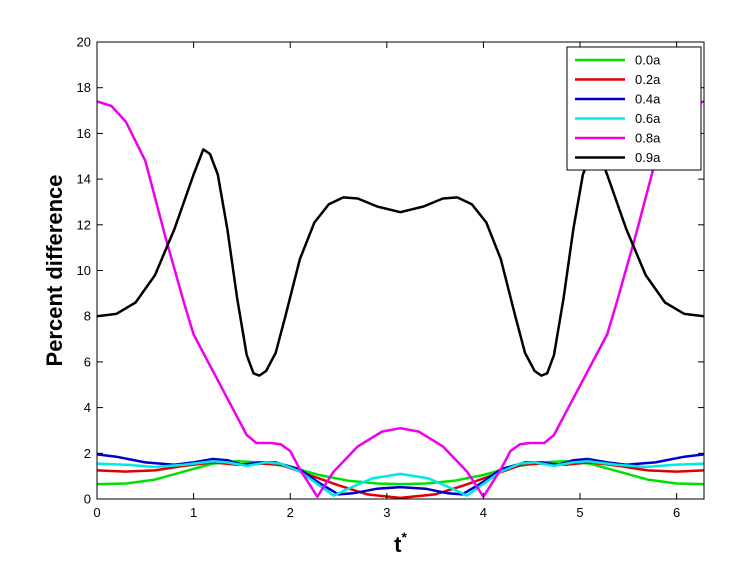 The image size is (747, 562). I want to click on y-tick-label: 12, so click(84, 224).